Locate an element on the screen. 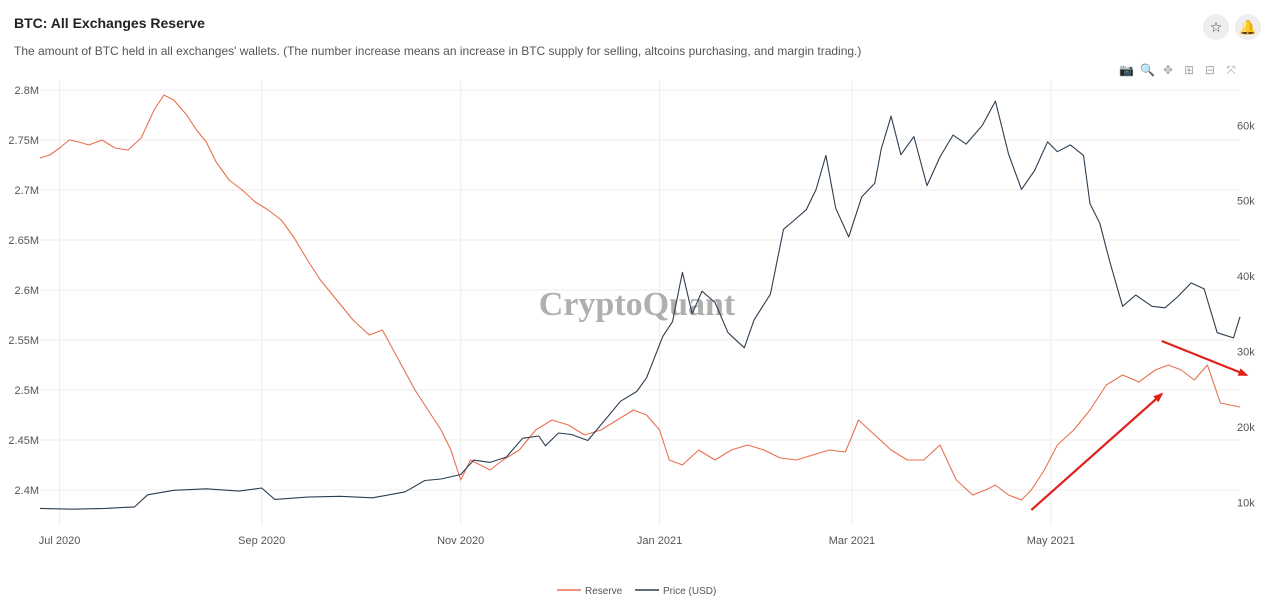  bell-icon: 🔔 is located at coordinates (1248, 27).